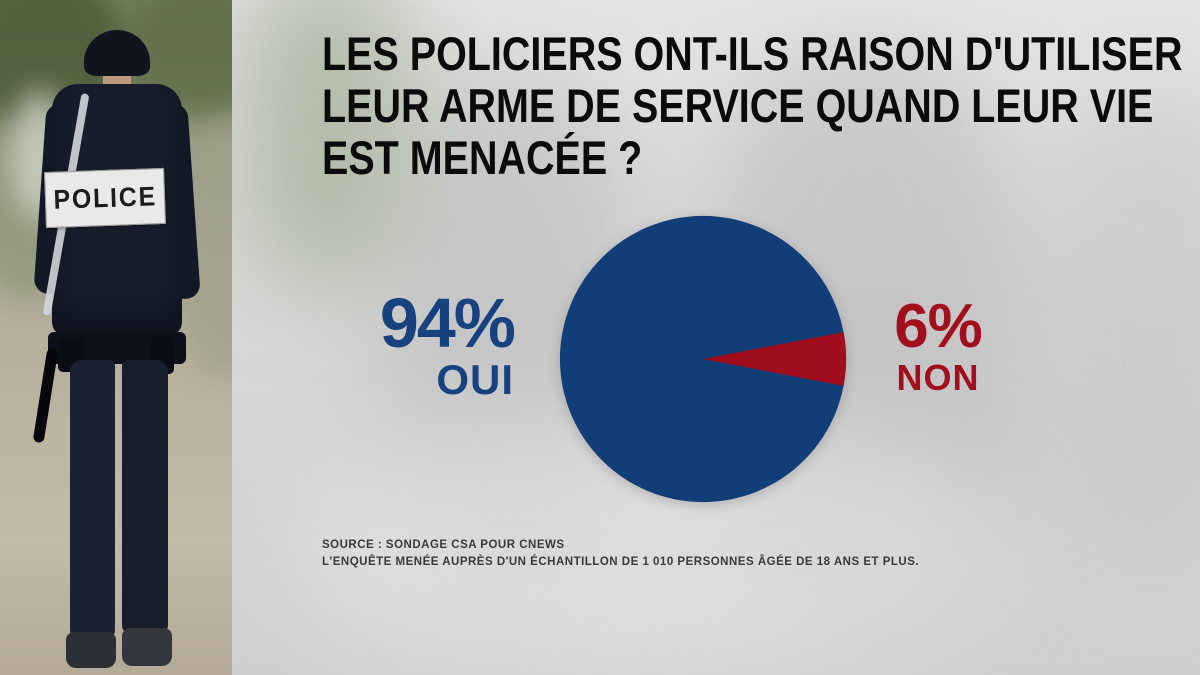  I want to click on non-label: NON, so click(938, 377).